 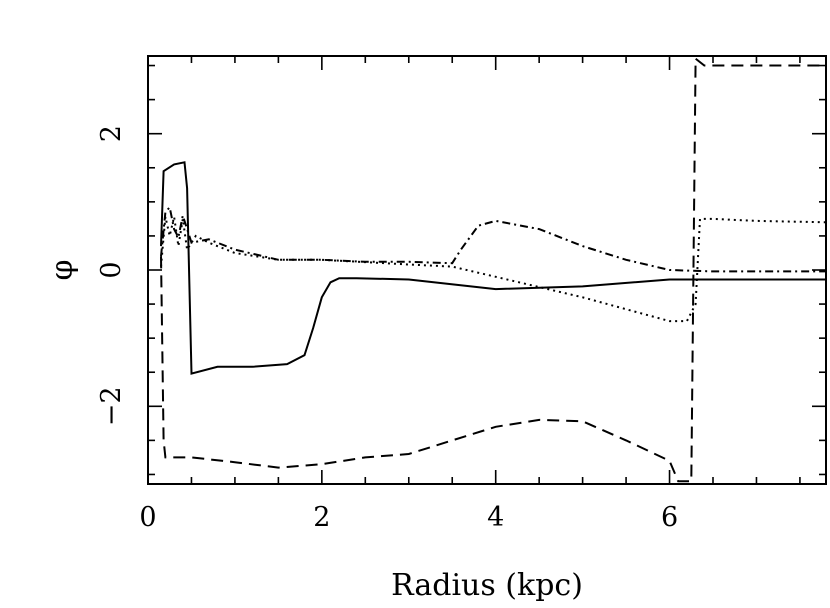 What do you see at coordinates (111, 406) in the screenshot?
I see `y-tick-label: −2` at bounding box center [111, 406].